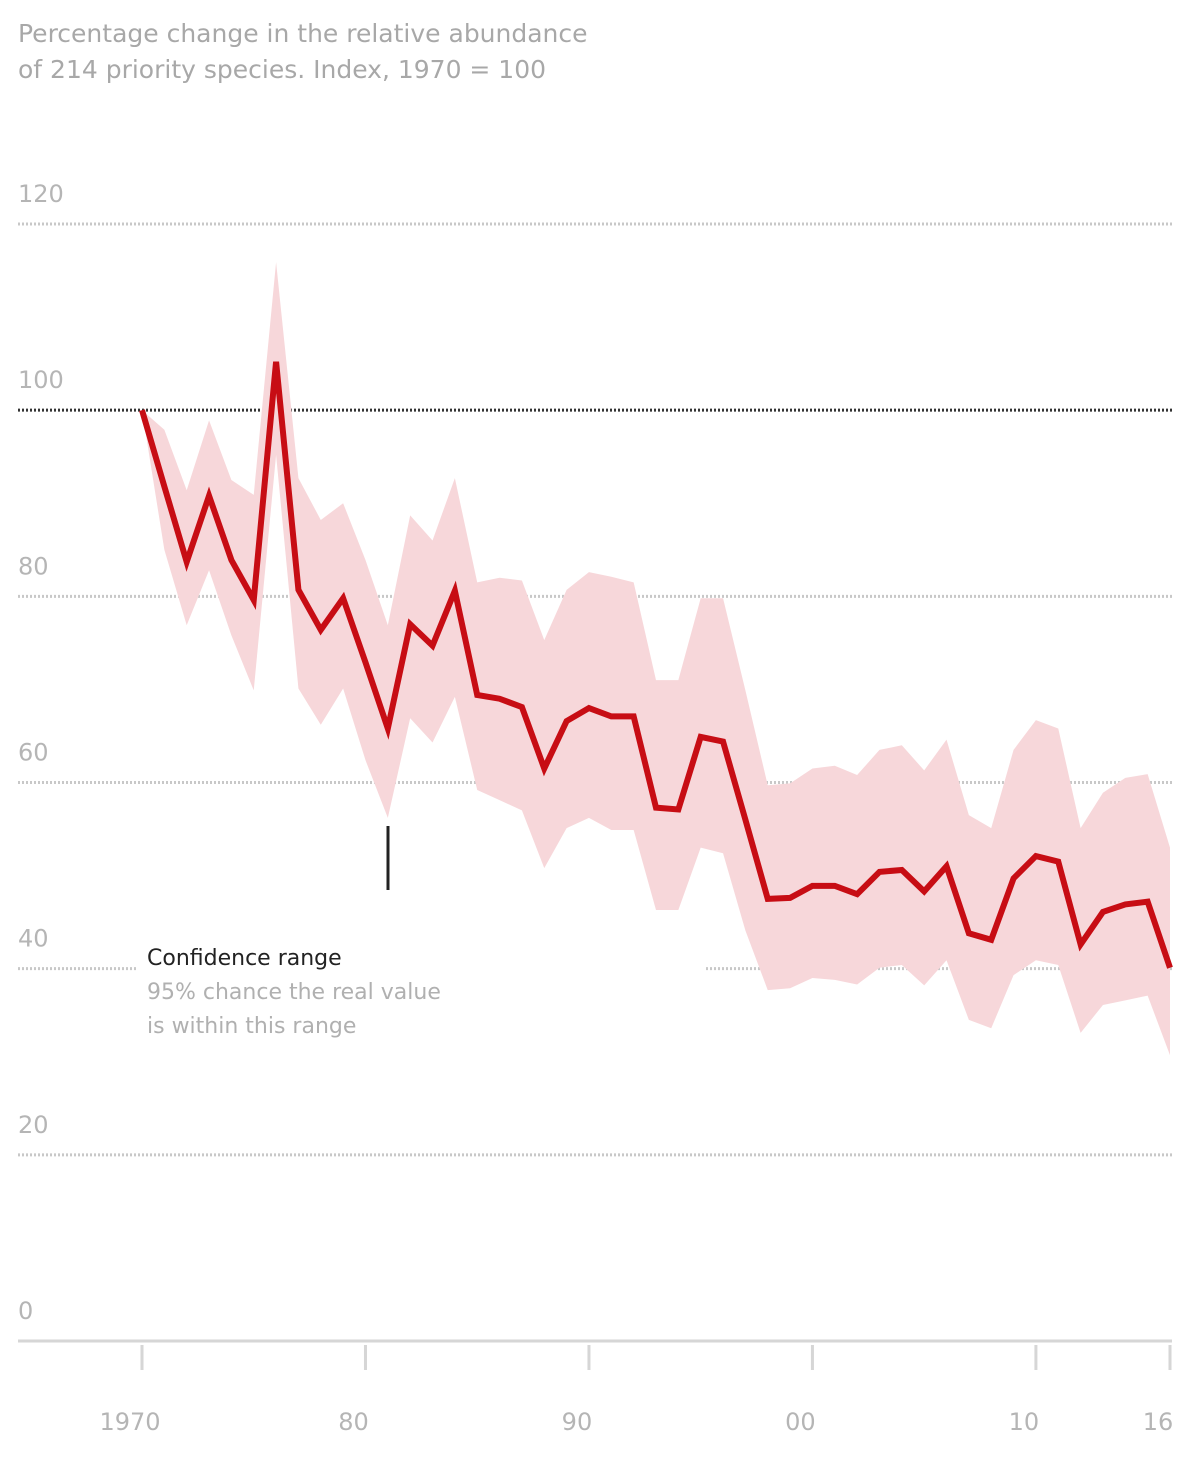 The width and height of the screenshot is (1182, 1460). What do you see at coordinates (33, 1125) in the screenshot?
I see `y-tick-label: 20` at bounding box center [33, 1125].